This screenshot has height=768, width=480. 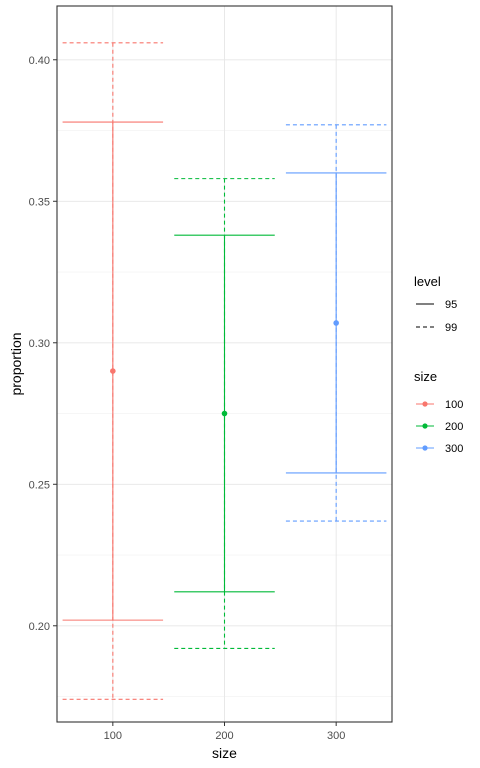 I want to click on legend-size-label: 300, so click(x=454, y=449).